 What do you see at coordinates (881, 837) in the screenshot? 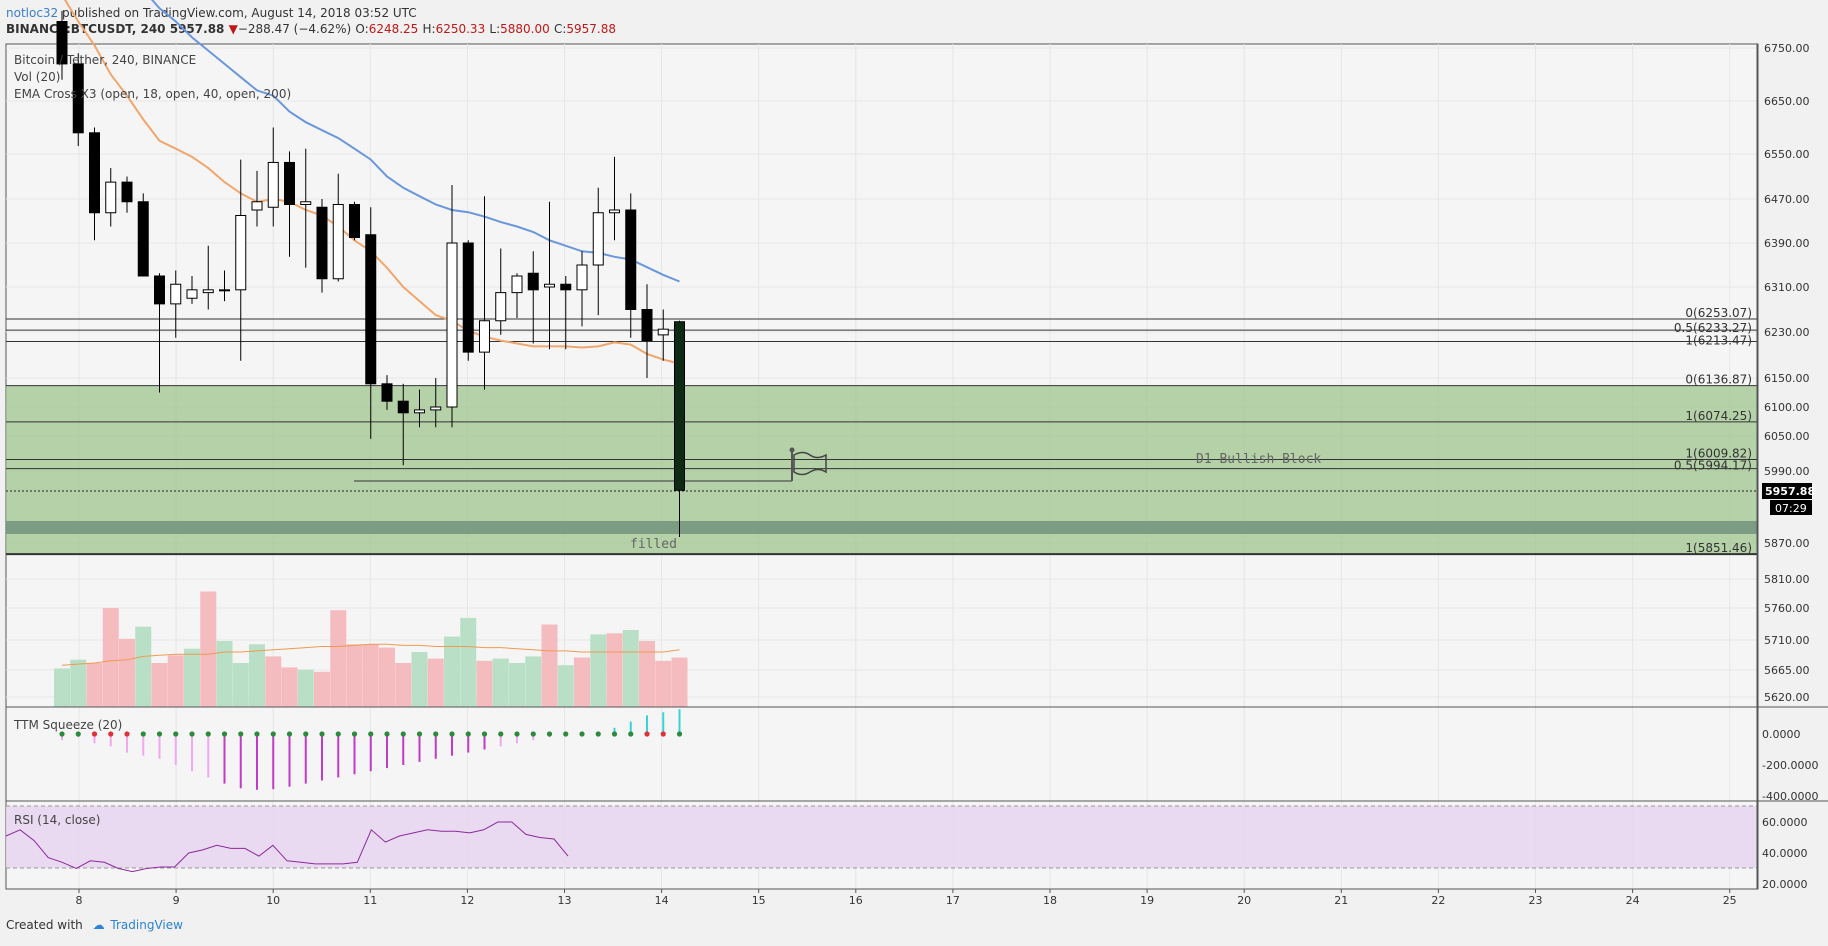
I see `rsi-band` at bounding box center [881, 837].